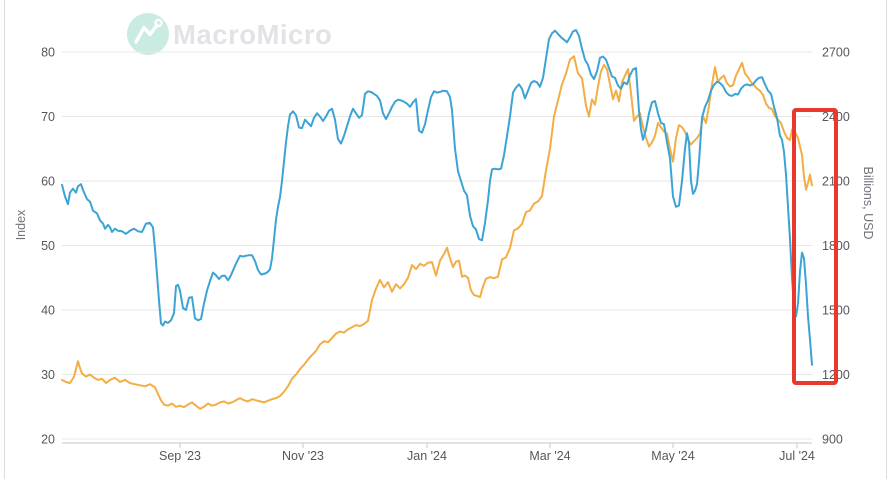 This screenshot has height=479, width=891. Describe the element at coordinates (427, 456) in the screenshot. I see `x-tick-label: Jan '24` at that location.